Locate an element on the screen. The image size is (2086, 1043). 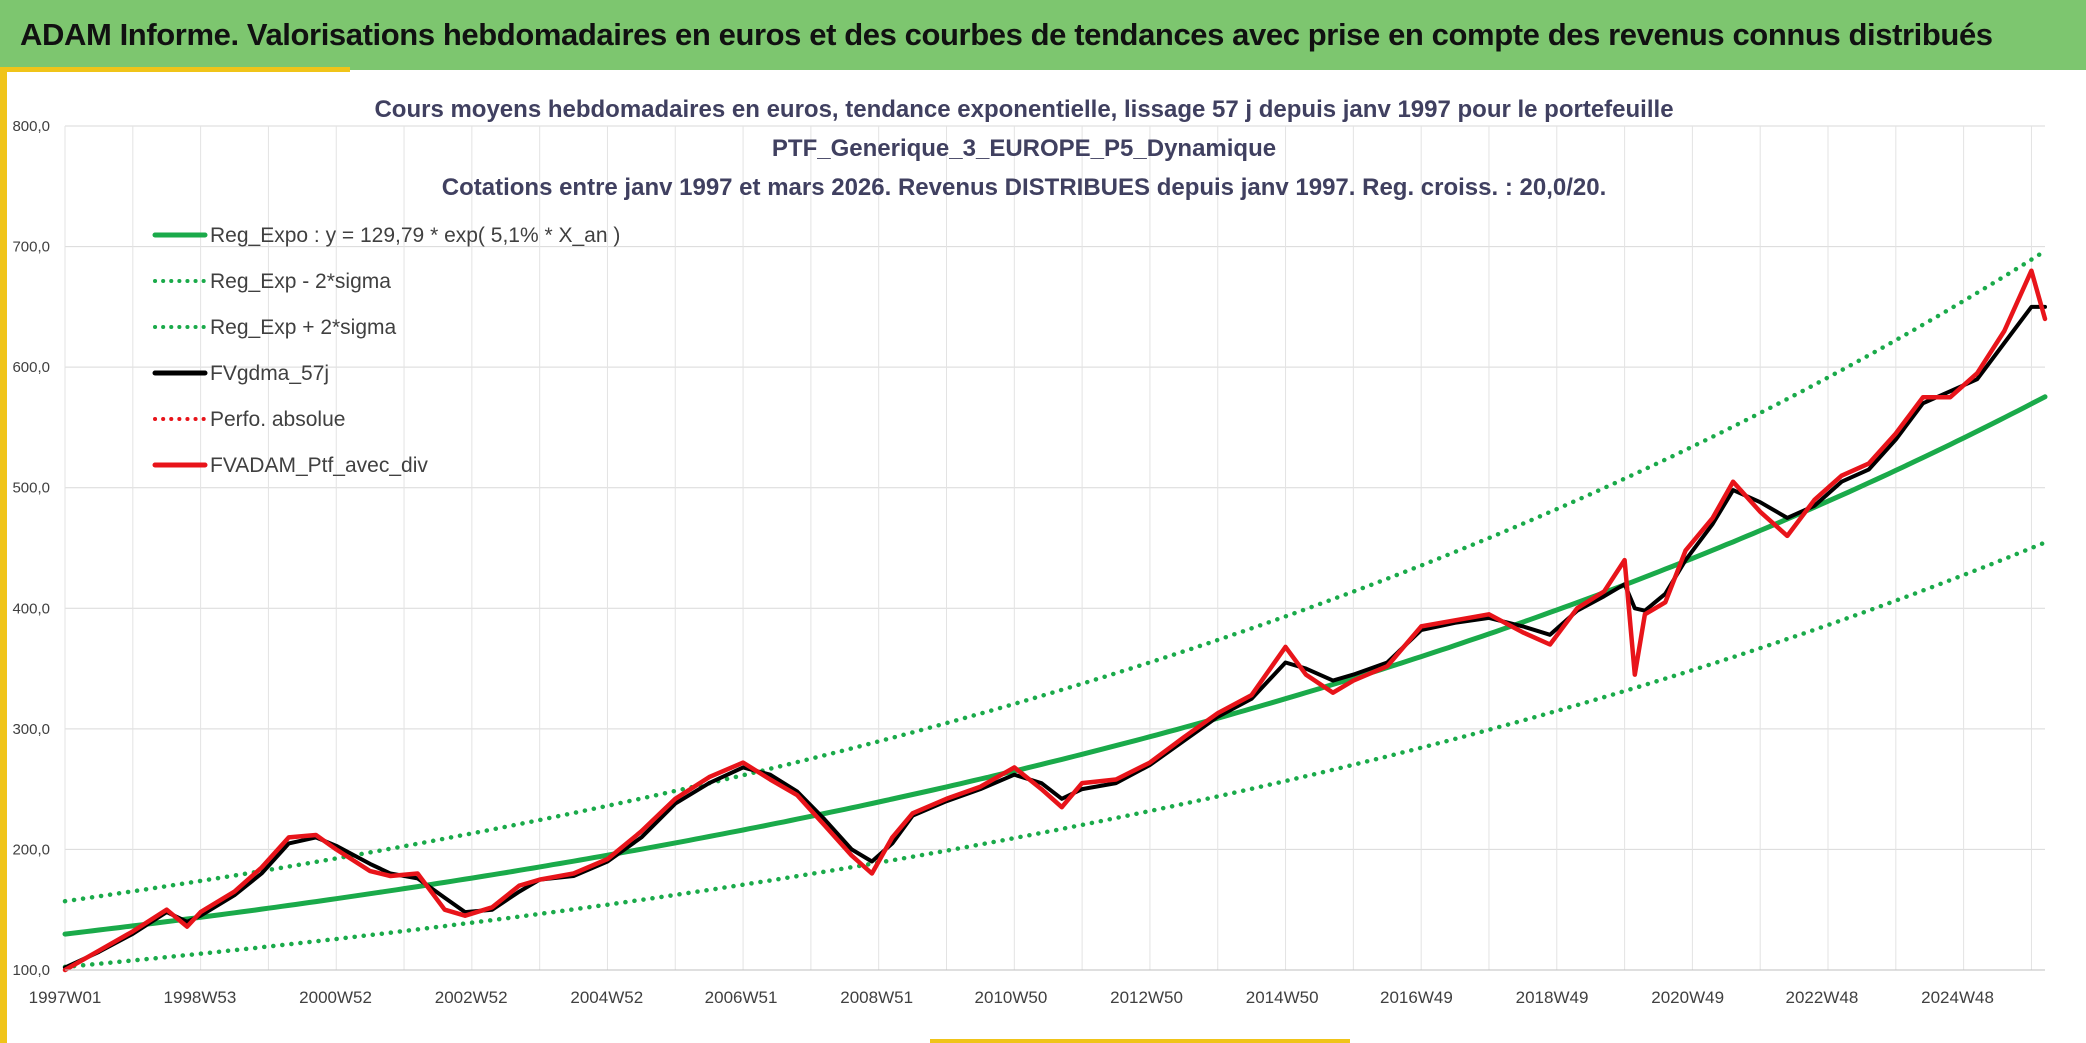
x-tick-label: 2010W50 is located at coordinates (1011, 997).